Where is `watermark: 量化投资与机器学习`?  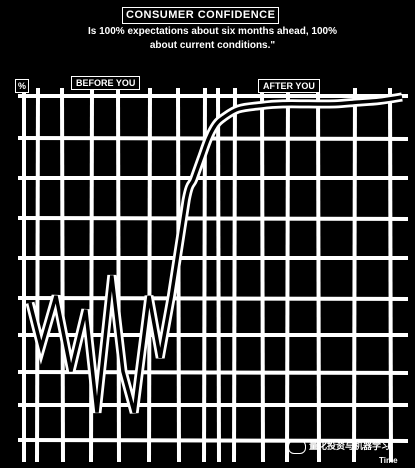
watermark: 量化投资与机器学习 is located at coordinates (339, 446).